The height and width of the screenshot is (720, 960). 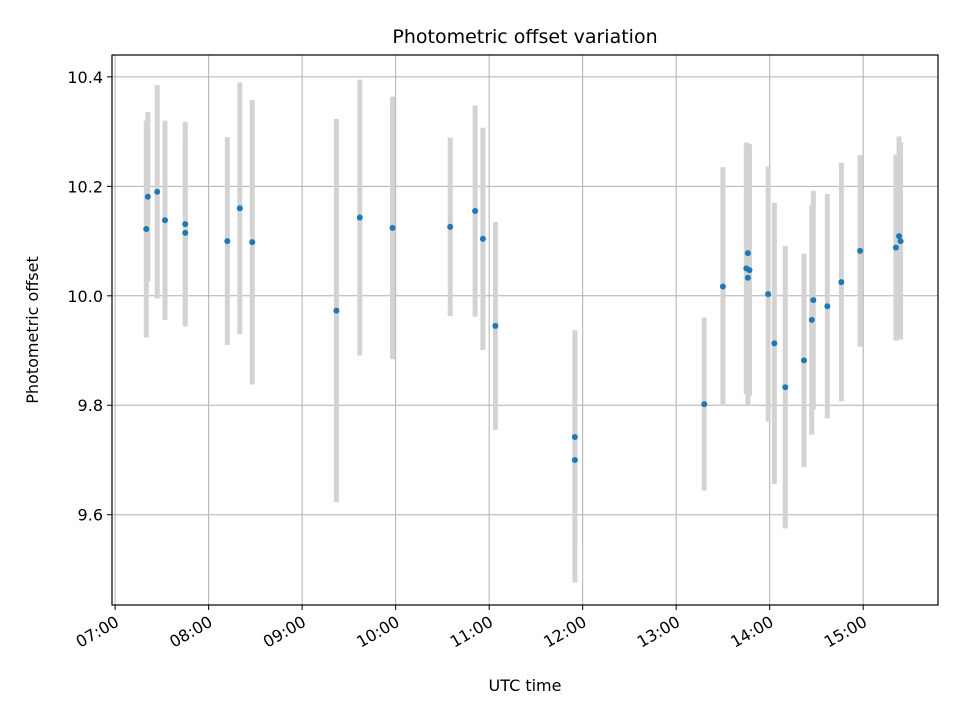 I want to click on y-tick-label: 10.2, so click(x=85, y=186).